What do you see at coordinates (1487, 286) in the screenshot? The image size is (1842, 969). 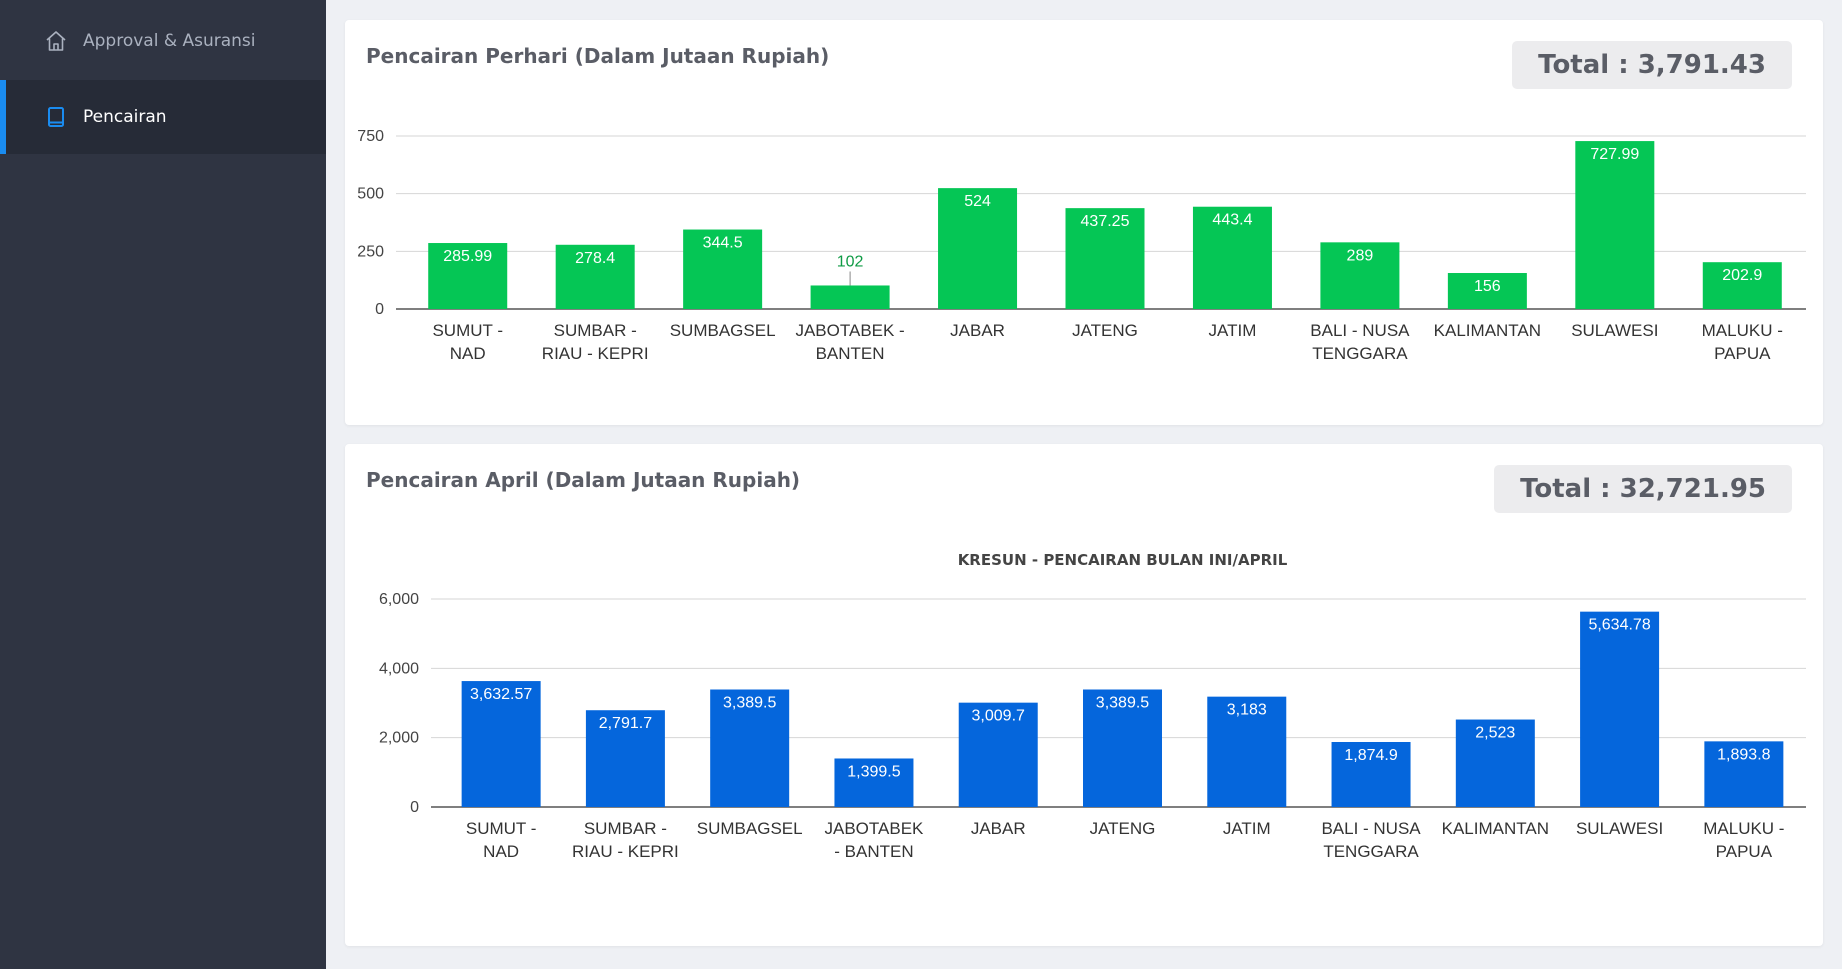 I see `data-label: 156` at bounding box center [1487, 286].